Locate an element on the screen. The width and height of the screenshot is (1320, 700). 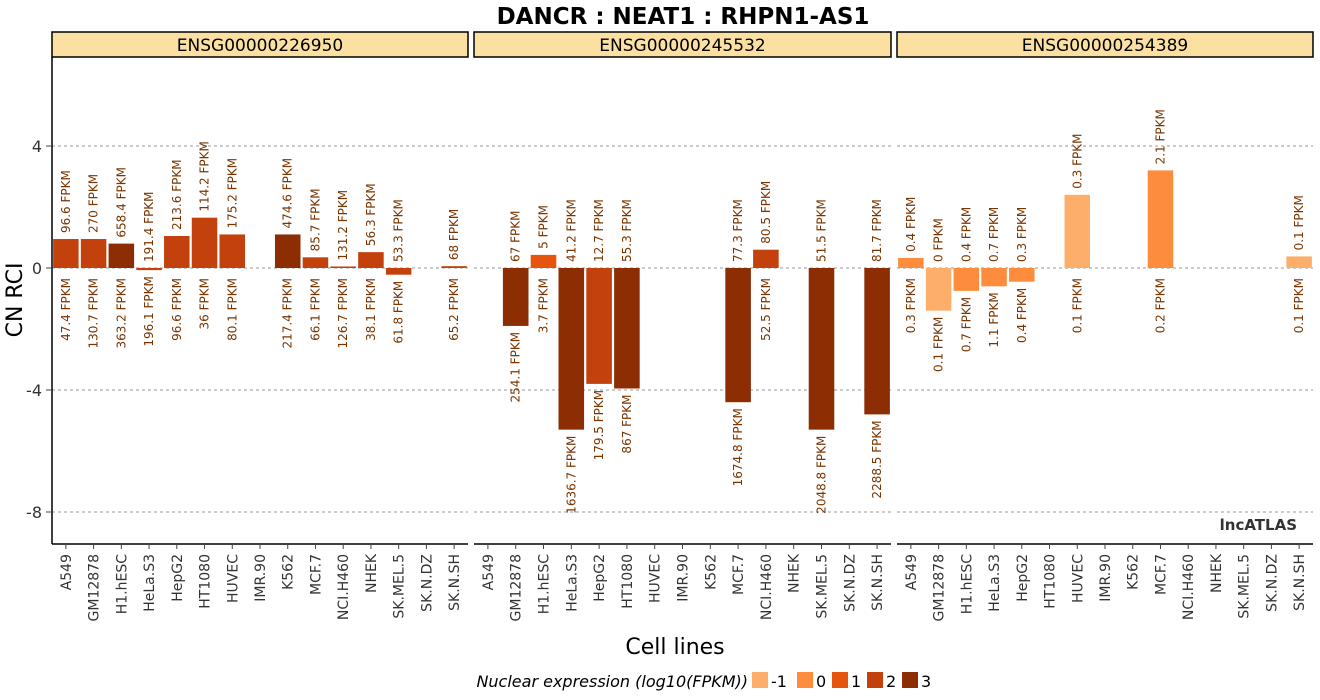
bar-label-top: 68 FPKM is located at coordinates (454, 234).